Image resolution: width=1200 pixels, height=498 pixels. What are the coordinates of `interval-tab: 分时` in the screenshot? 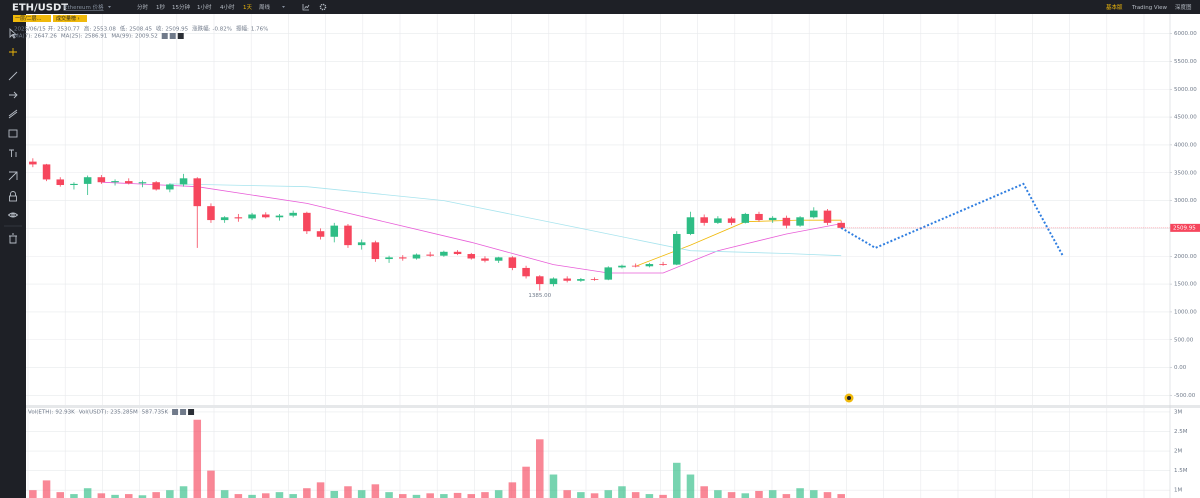 It's located at (143, 7).